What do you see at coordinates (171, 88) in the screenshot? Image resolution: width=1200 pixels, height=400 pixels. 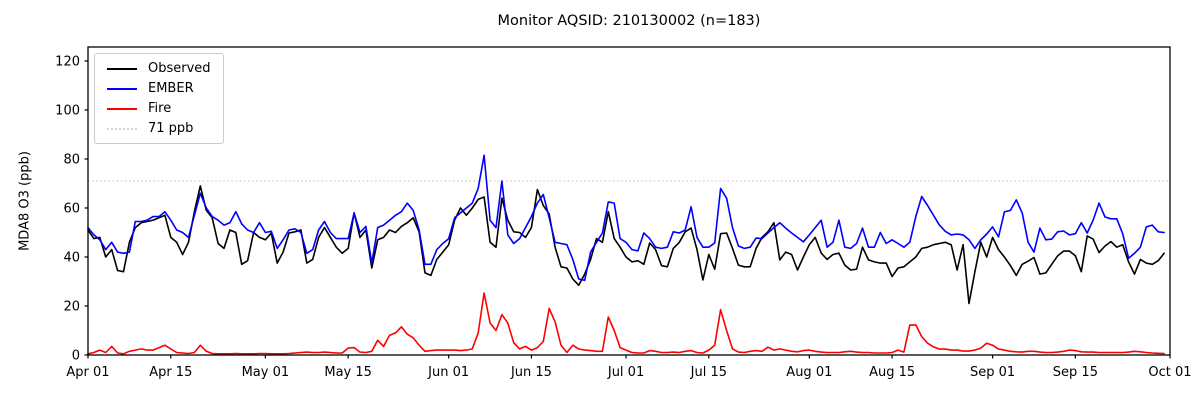 I see `legend-label: EMBER` at bounding box center [171, 88].